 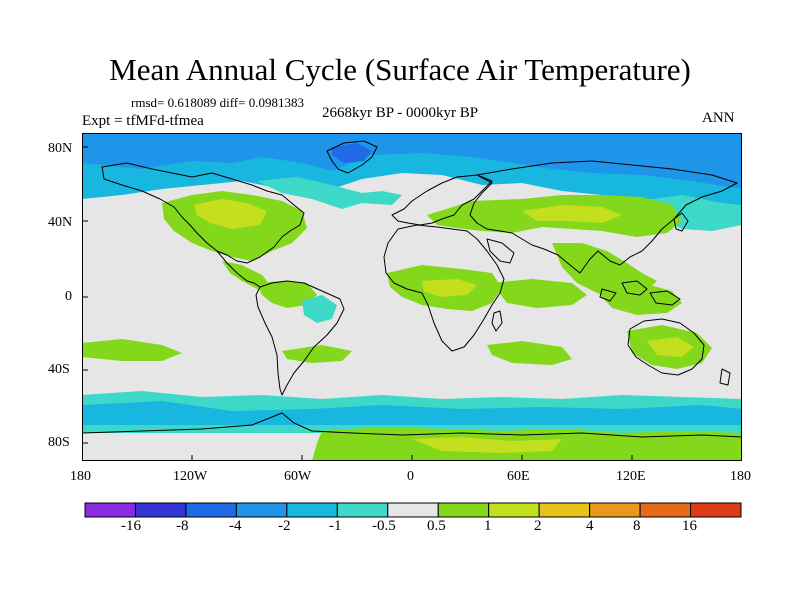 I want to click on south-atlantic-warming-region, so click(x=317, y=354).